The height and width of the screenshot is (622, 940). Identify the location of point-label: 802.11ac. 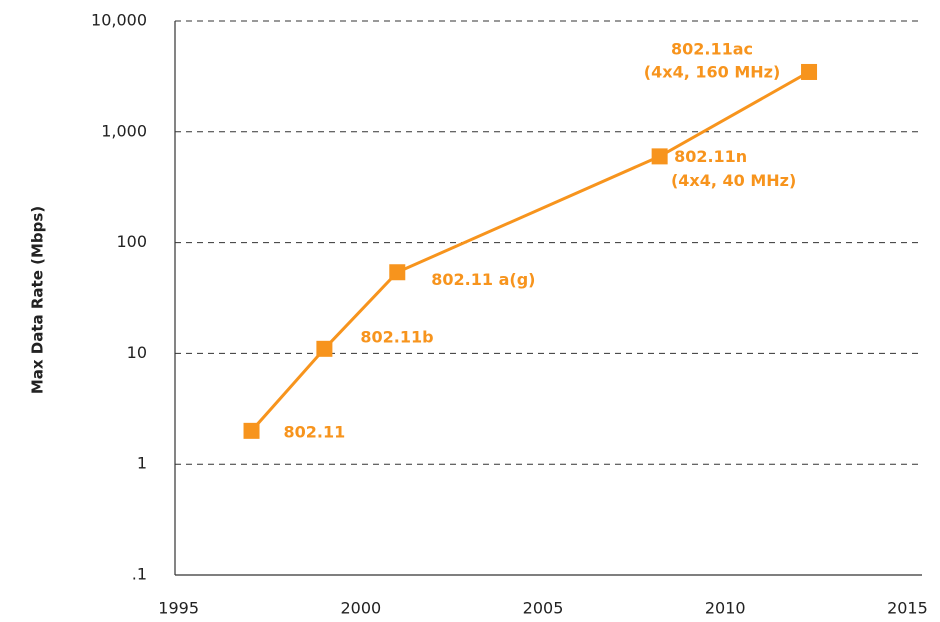
(712, 48).